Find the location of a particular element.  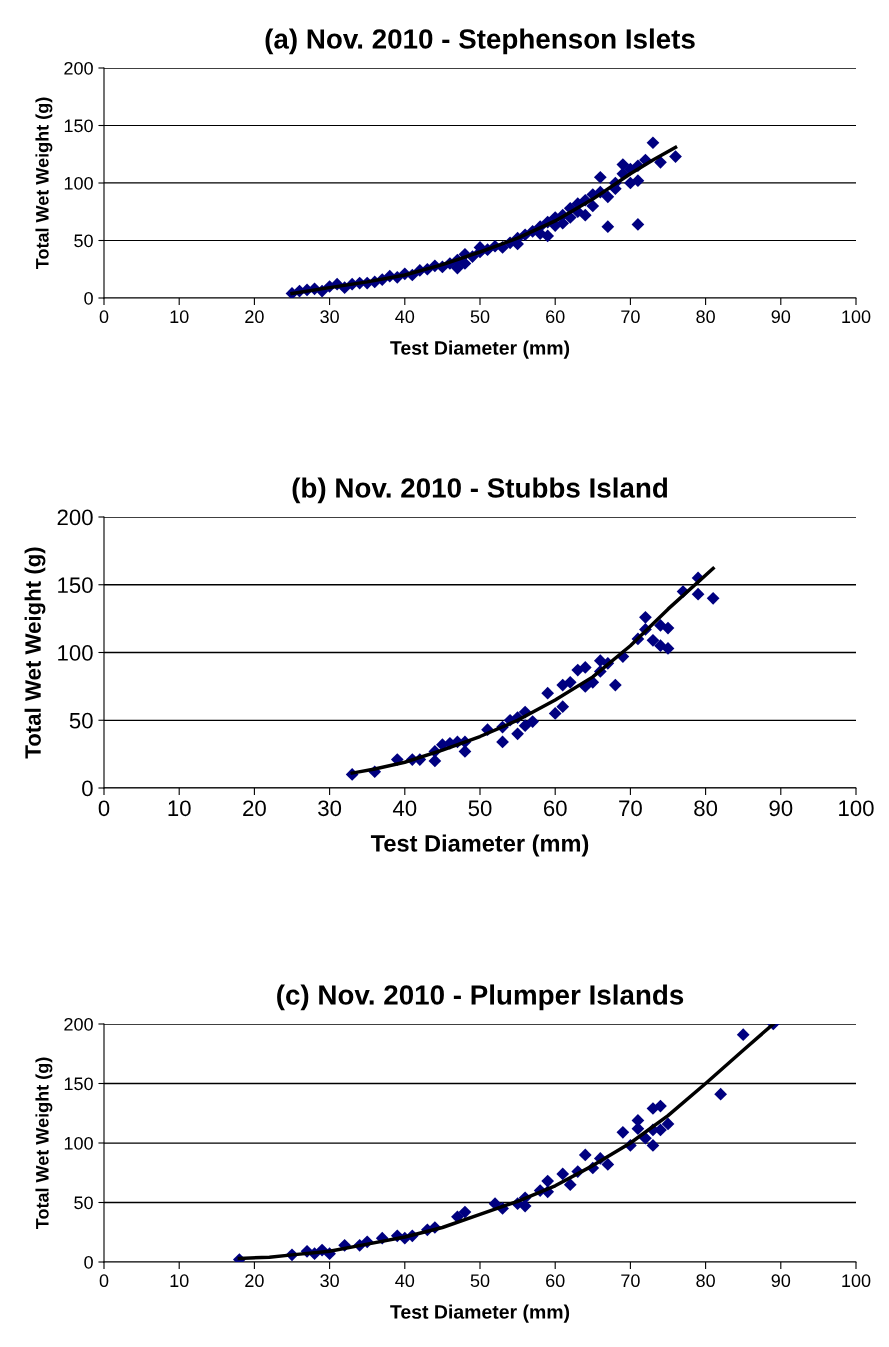

chart-title: (b) Nov. 2010 - Stubbs Island is located at coordinates (480, 490).